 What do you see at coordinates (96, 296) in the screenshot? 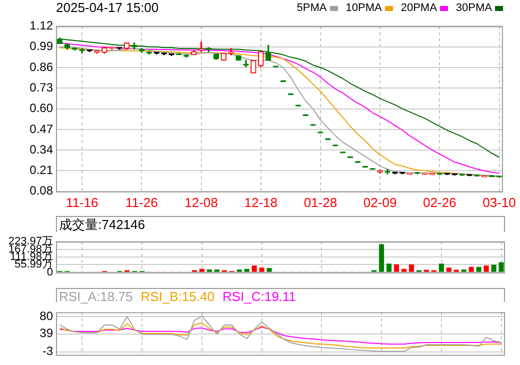
I see `legend-label: RSI_A:18.75` at bounding box center [96, 296].